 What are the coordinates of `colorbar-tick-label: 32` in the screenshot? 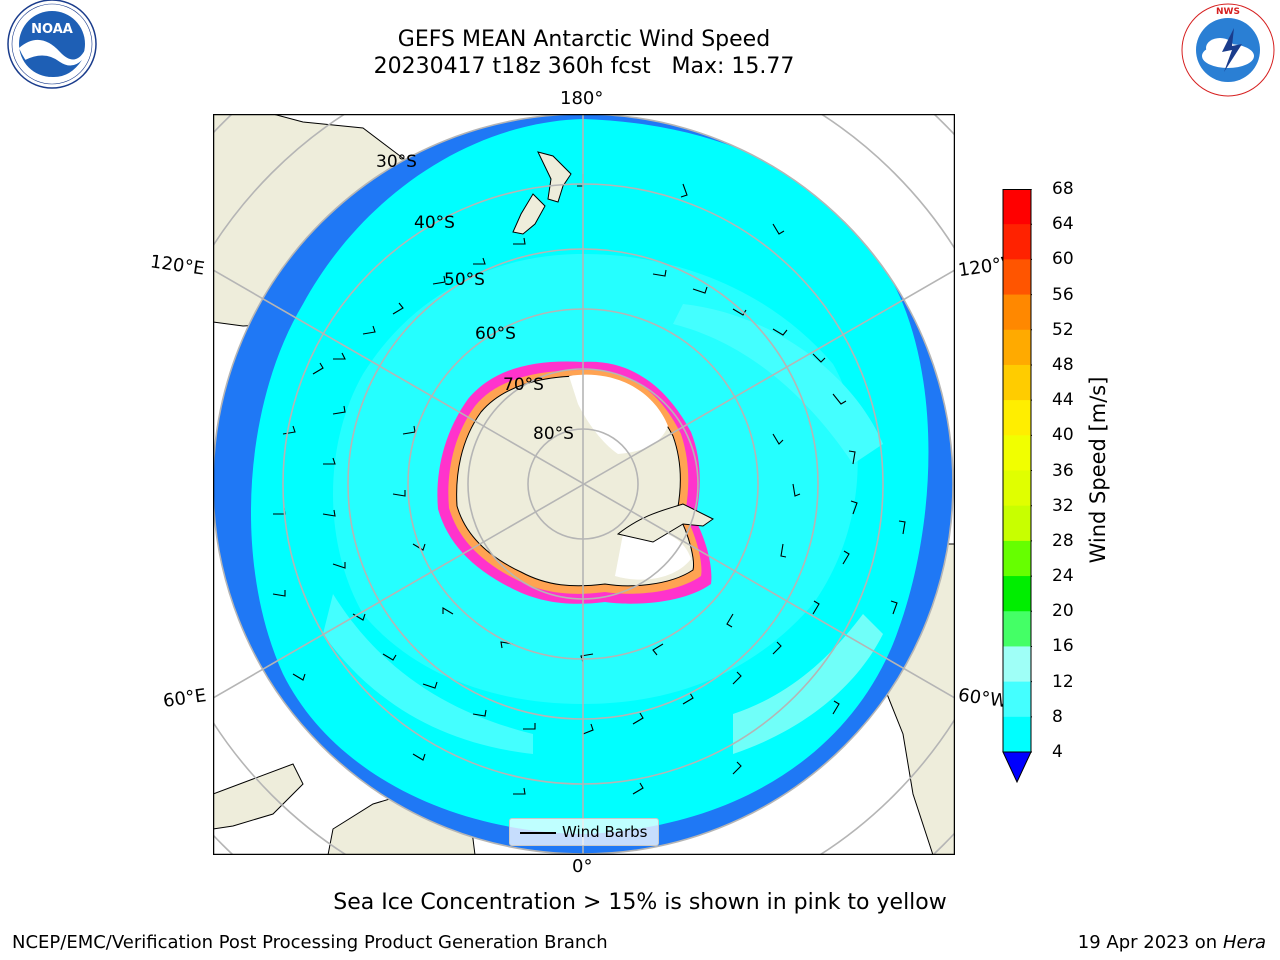 It's located at (1063, 505).